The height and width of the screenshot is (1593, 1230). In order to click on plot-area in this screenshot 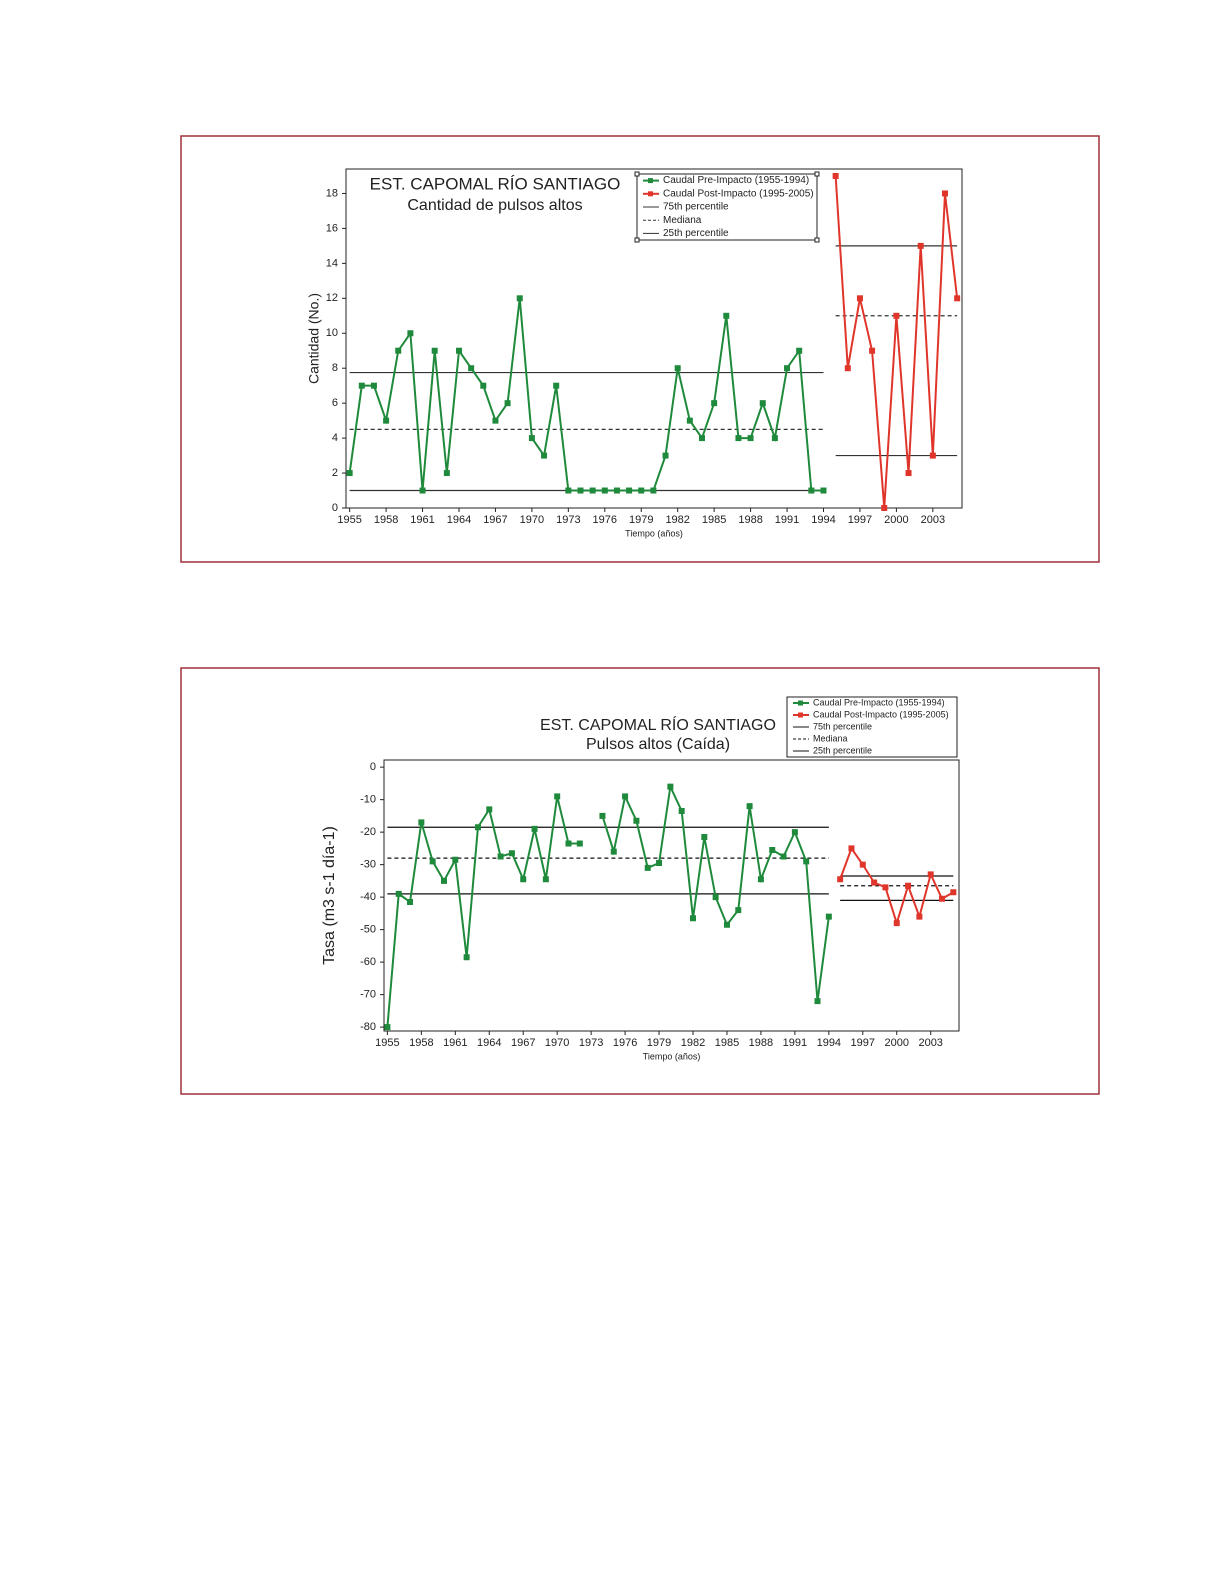, I will do `click(671, 895)`.